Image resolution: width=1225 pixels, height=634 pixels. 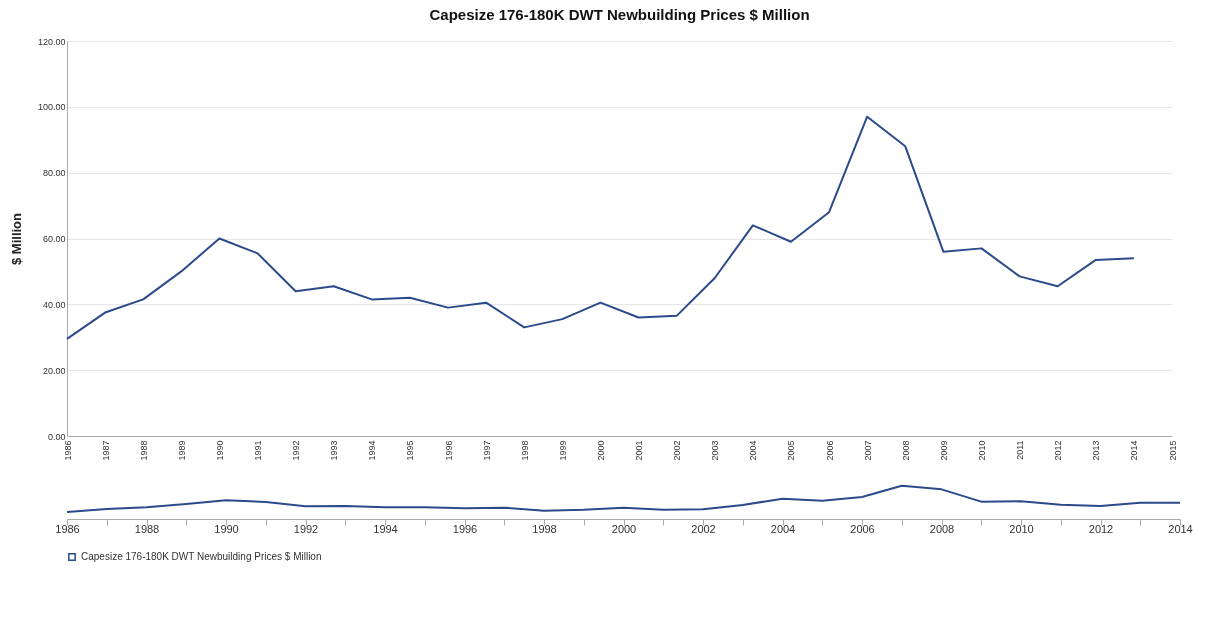 I want to click on y-tick-label: 80.00, so click(x=54, y=173).